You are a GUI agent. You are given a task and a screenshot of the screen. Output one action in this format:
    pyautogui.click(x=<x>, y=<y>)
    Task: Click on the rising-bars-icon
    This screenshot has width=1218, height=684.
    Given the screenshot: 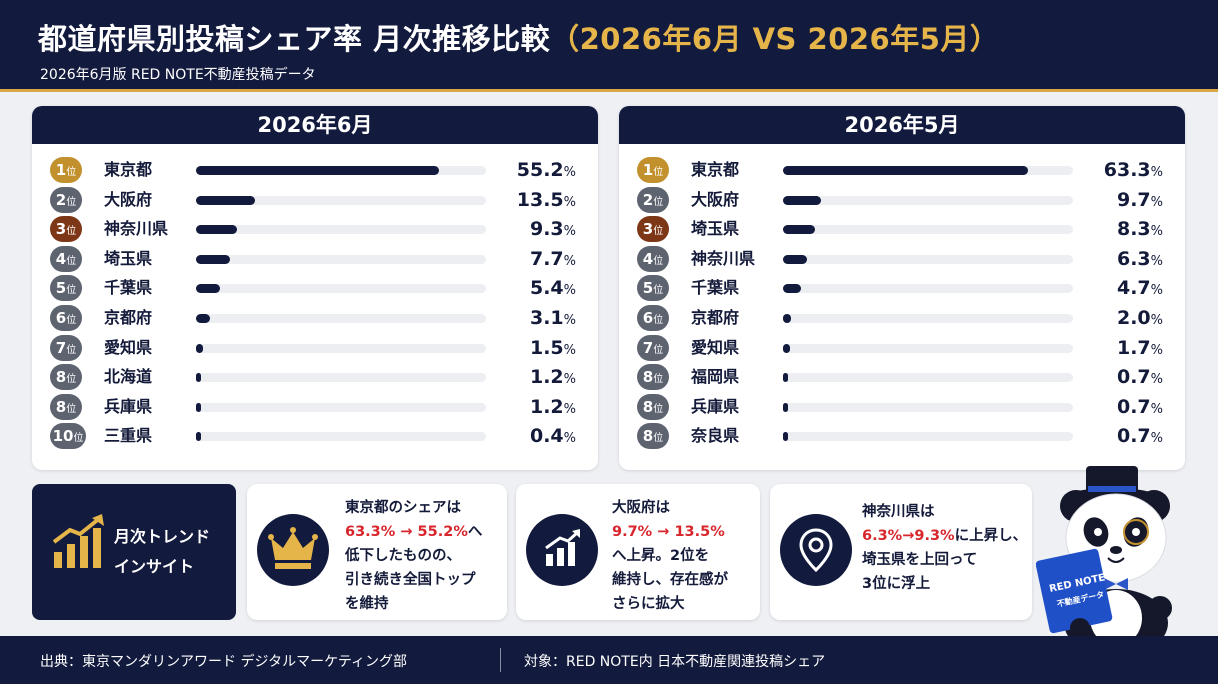 What is the action you would take?
    pyautogui.click(x=562, y=547)
    